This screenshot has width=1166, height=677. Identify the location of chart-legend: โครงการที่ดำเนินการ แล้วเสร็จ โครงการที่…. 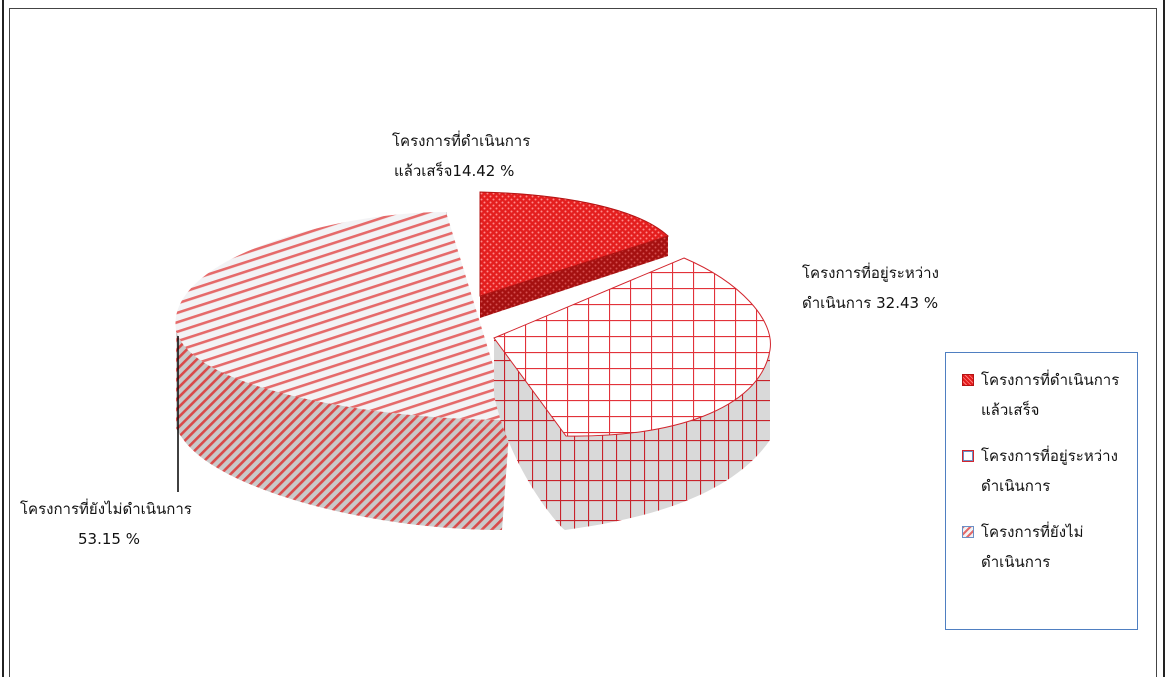
(1041, 491).